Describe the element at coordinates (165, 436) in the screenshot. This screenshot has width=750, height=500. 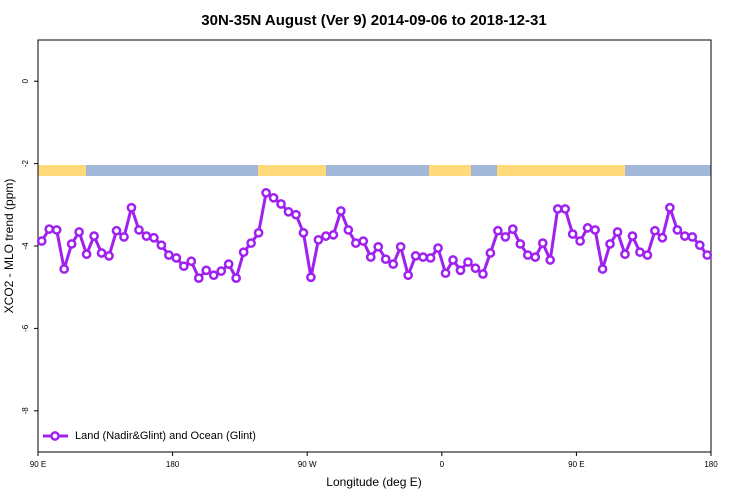
I see `legend-label: Land (Nadir&Glint) and Ocean (Glint)` at that location.